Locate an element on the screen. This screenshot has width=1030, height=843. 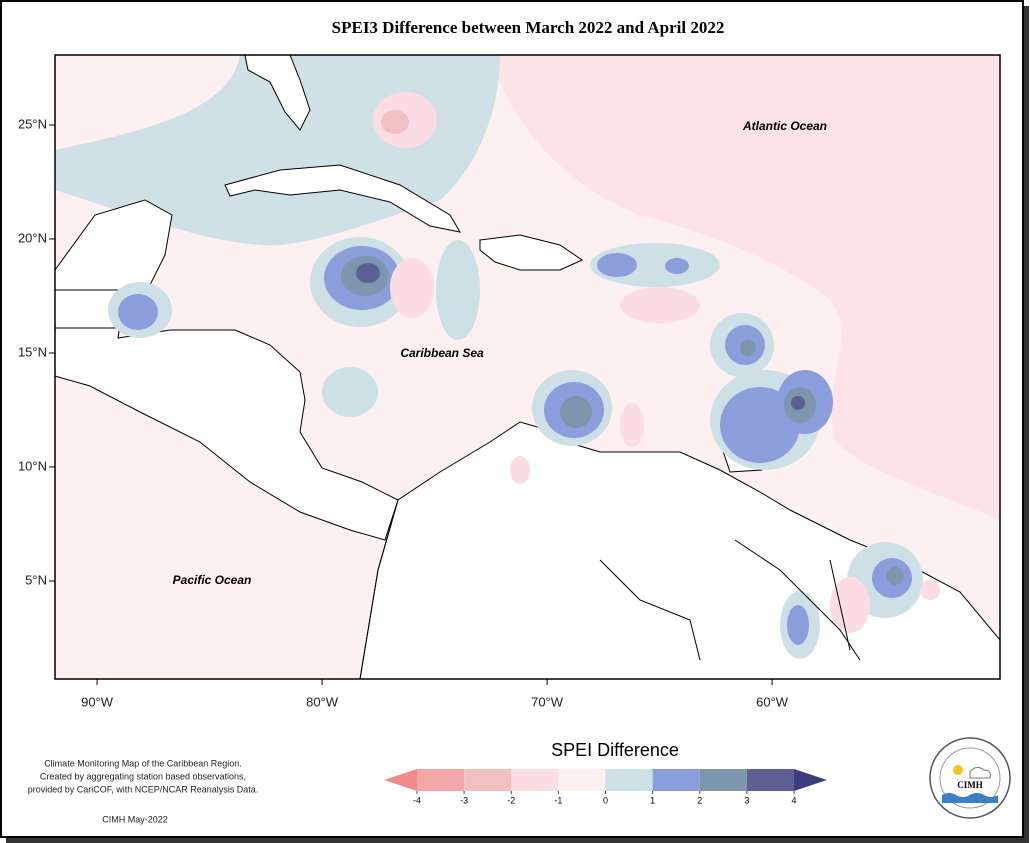
colorbar-label: -1 is located at coordinates (558, 800).